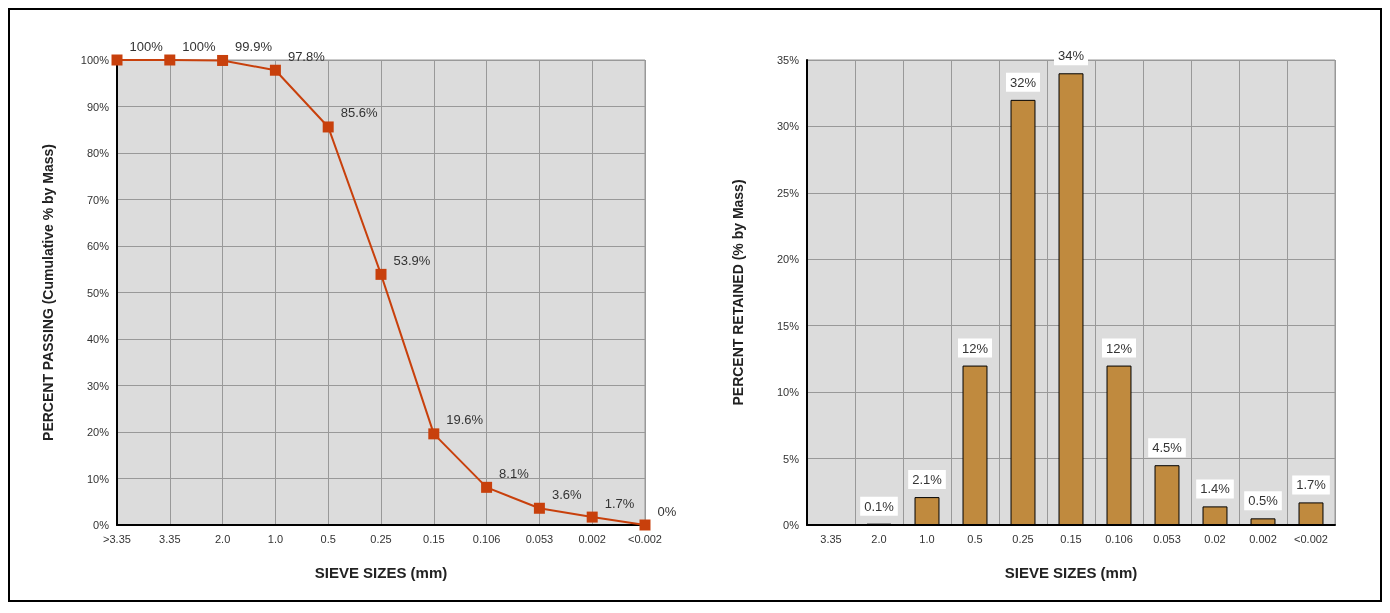  Describe the element at coordinates (95, 60) in the screenshot. I see `y-tick-label: 100%` at that location.